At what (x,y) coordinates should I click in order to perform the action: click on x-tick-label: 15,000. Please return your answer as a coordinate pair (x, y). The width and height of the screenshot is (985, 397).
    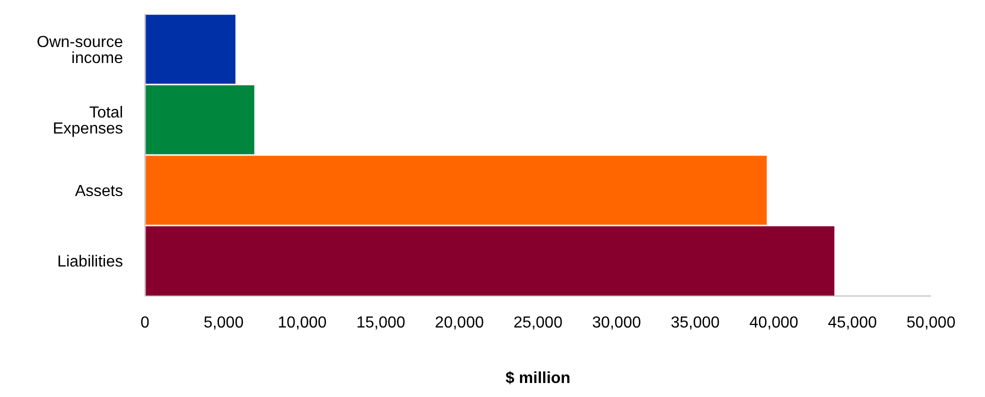
    Looking at the image, I should click on (381, 323).